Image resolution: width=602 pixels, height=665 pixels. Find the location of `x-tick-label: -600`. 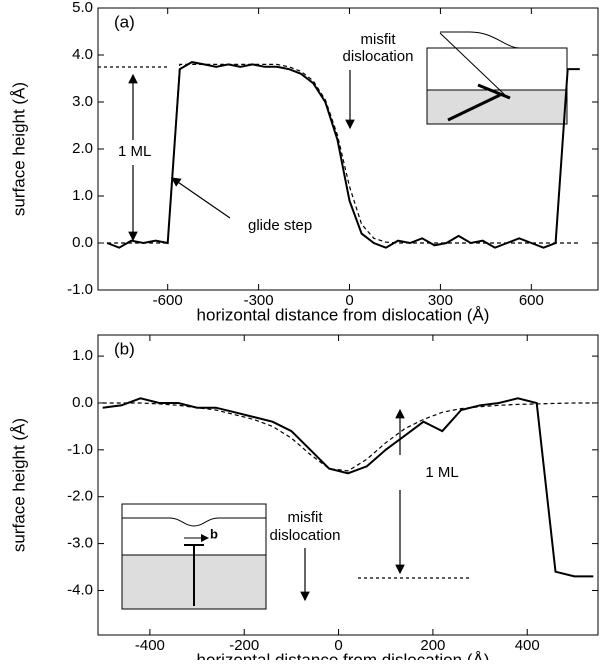

x-tick-label: -600 is located at coordinates (168, 300).